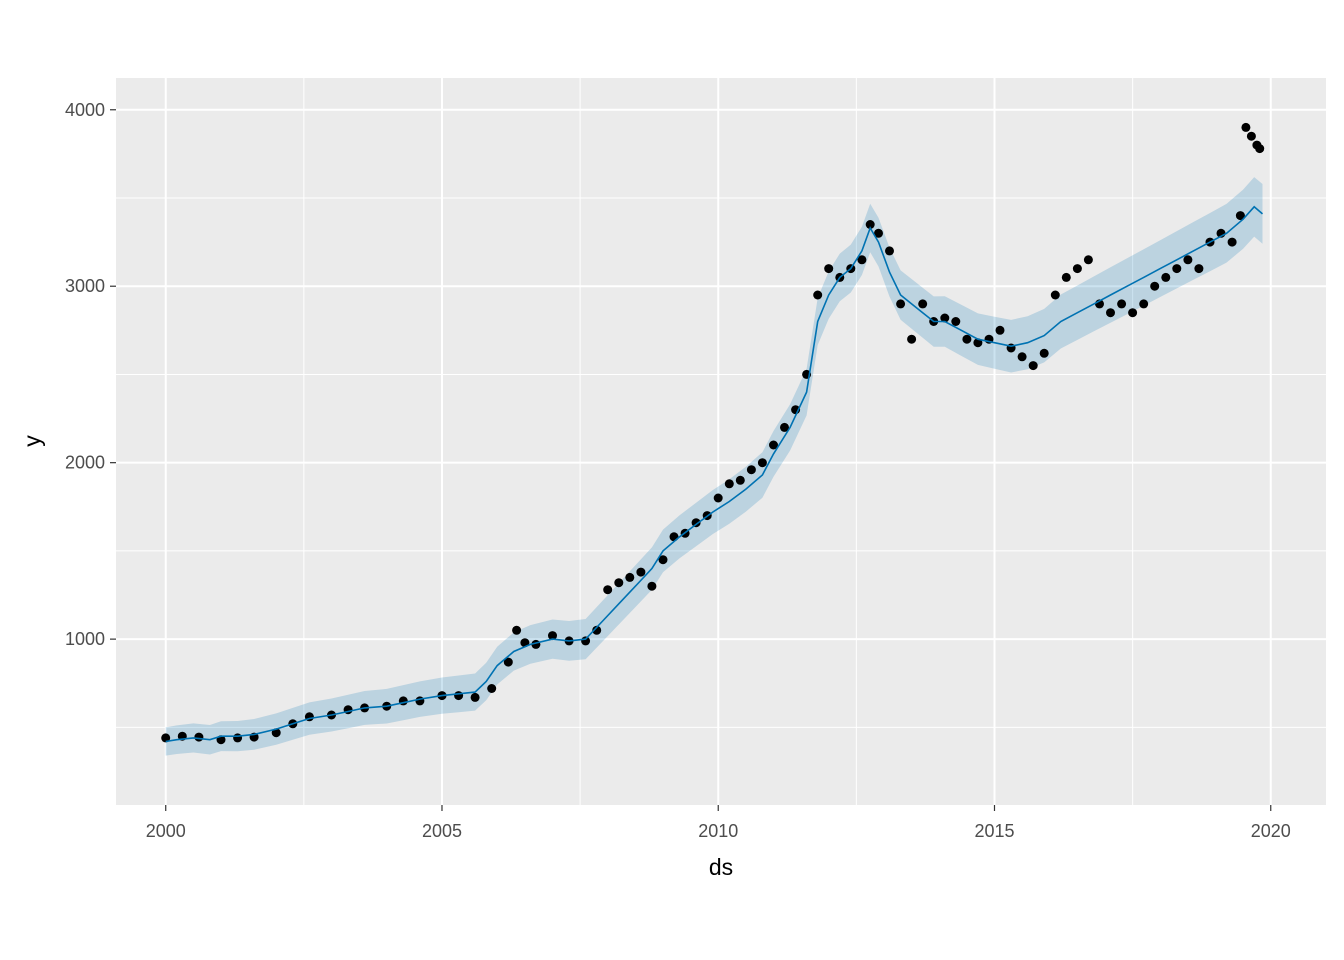  I want to click on y-tick-label: 3000, so click(85, 286).